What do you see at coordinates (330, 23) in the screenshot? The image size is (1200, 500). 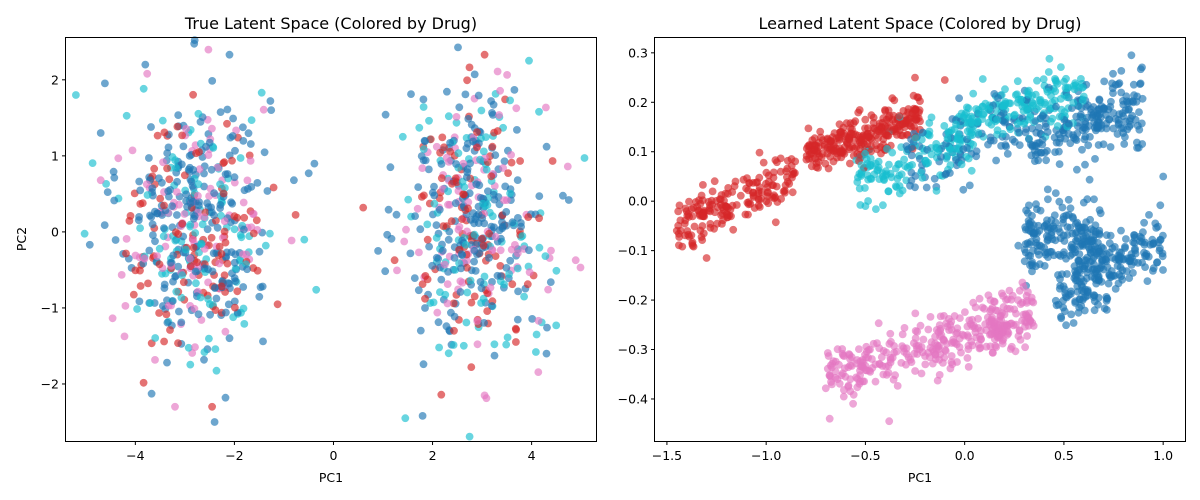 I see `chart-title: True Latent Space (Colored by Drug)` at bounding box center [330, 23].